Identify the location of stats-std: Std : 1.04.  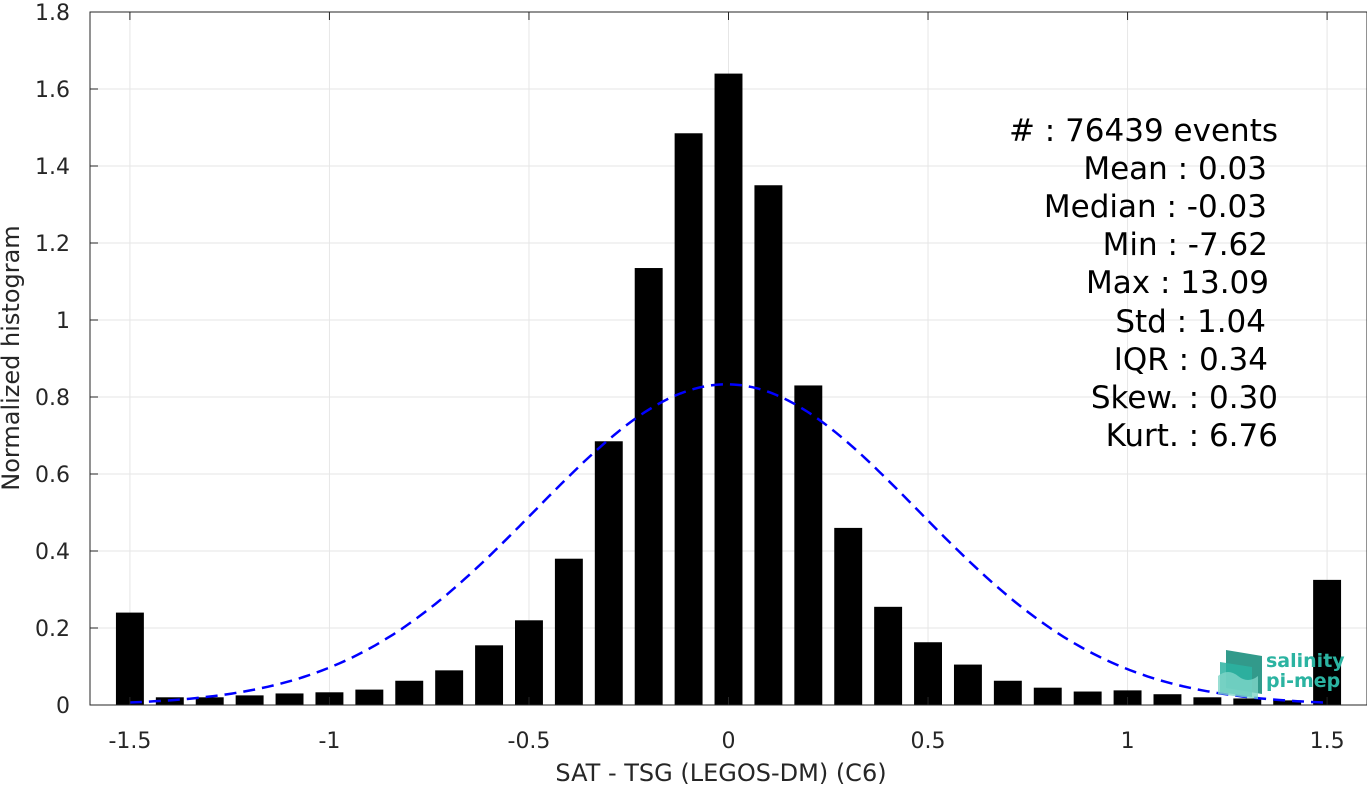
(1190, 322).